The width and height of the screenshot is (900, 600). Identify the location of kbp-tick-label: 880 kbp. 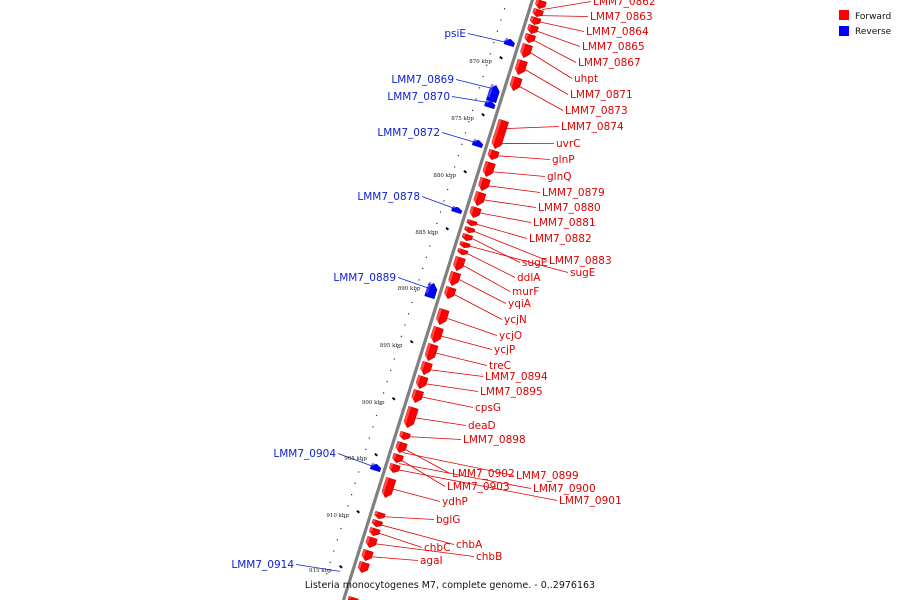
(444, 176).